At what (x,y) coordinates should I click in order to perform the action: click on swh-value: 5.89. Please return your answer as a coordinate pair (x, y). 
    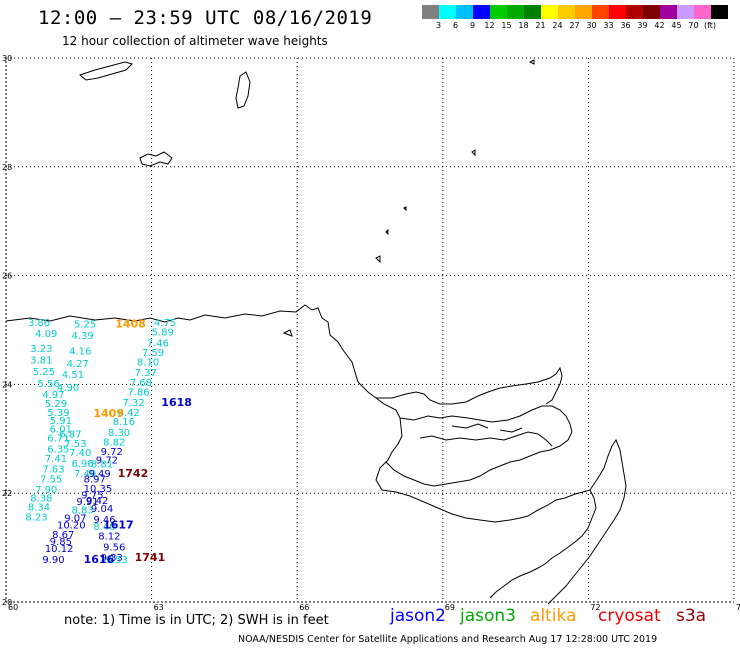
    Looking at the image, I should click on (163, 332).